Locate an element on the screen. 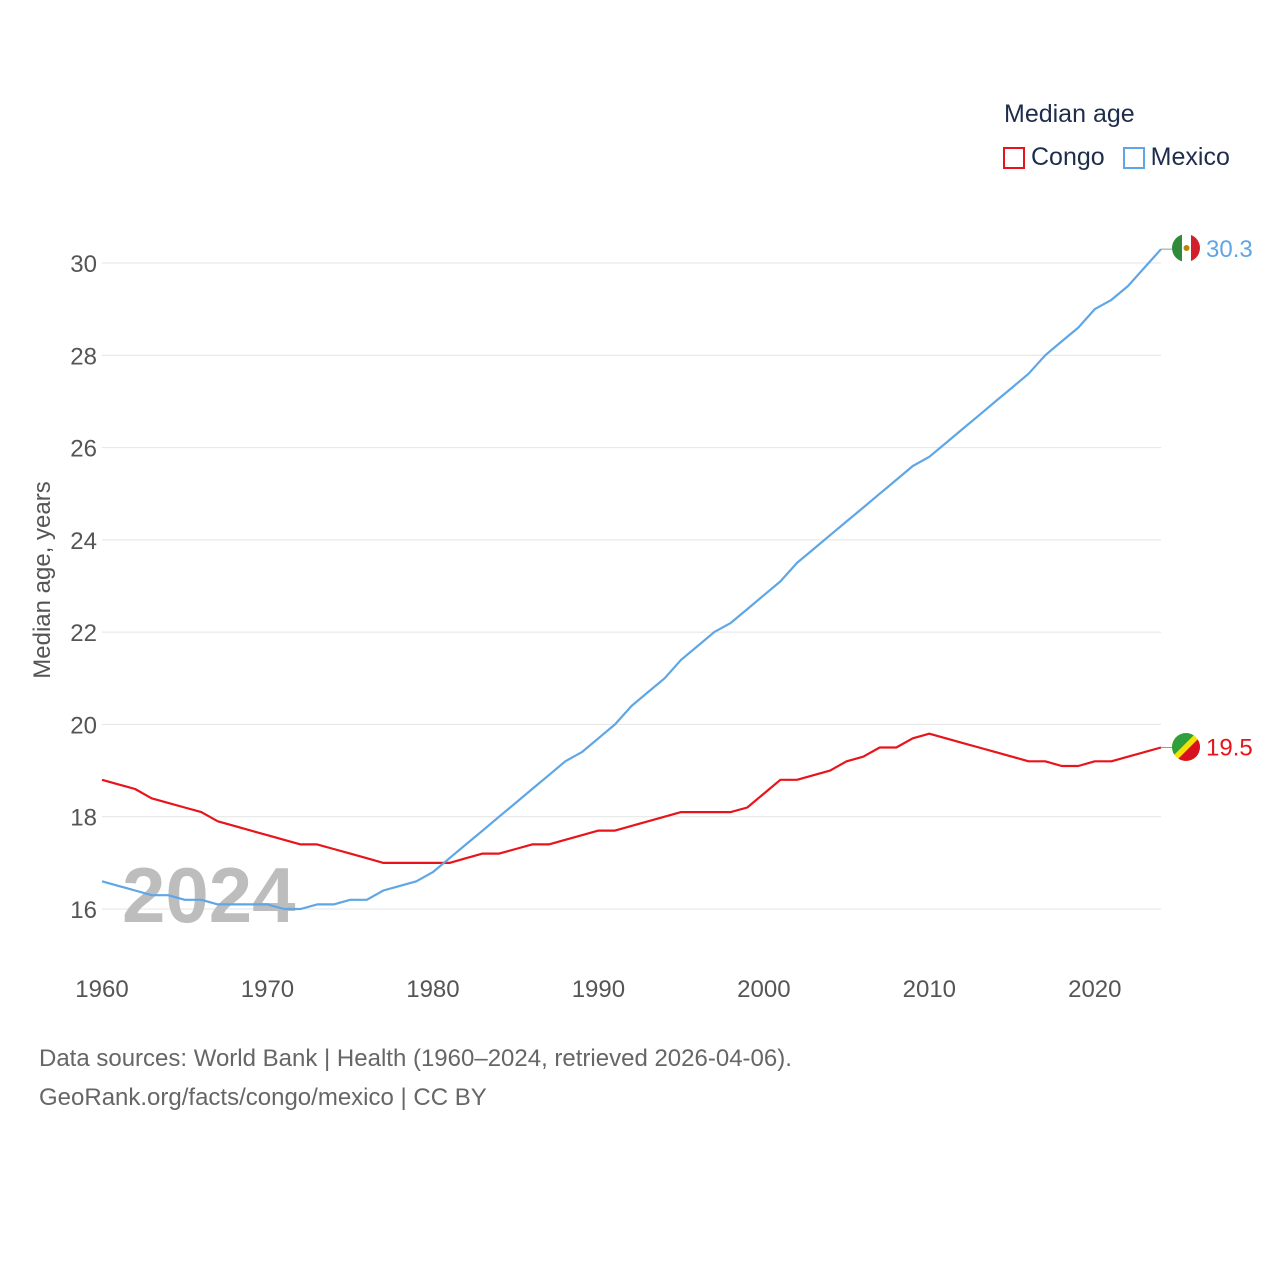 Image resolution: width=1280 pixels, height=1280 pixels. x-tick-label: 1960 is located at coordinates (101, 989).